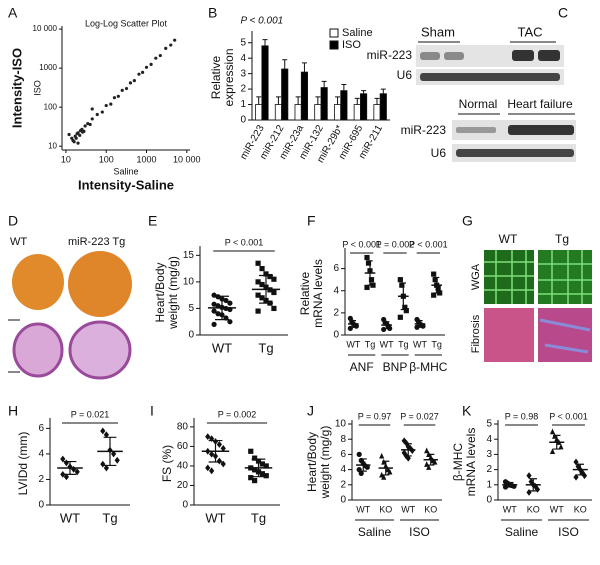 The width and height of the screenshot is (600, 565). Describe the element at coordinates (476, 276) in the screenshot. I see `stain-label: WGA` at that location.